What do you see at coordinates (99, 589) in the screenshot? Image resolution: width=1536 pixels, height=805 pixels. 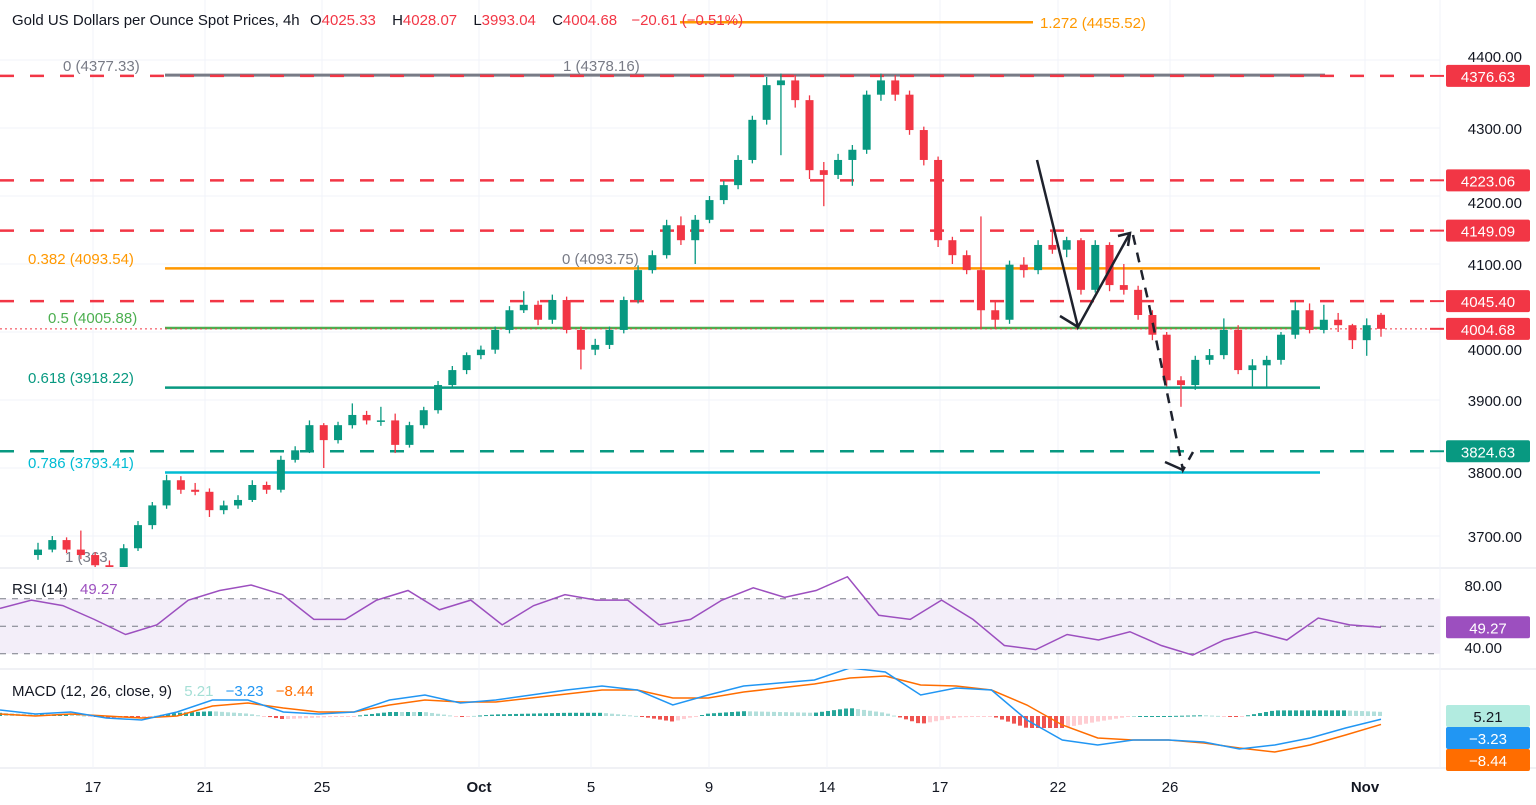 I see `rsi-value: 49.27` at bounding box center [99, 589].